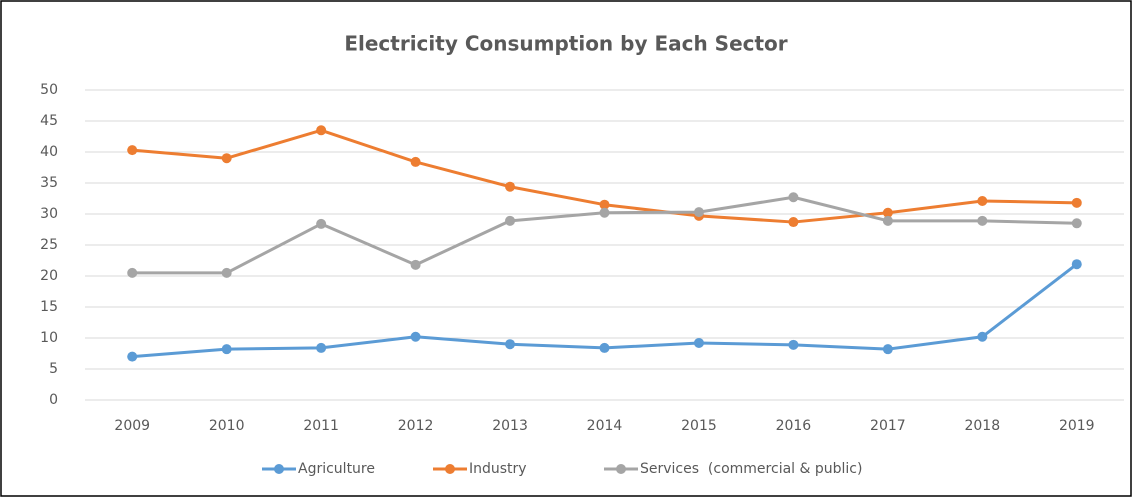 The width and height of the screenshot is (1132, 497). What do you see at coordinates (49, 276) in the screenshot?
I see `y-tick-label: 20` at bounding box center [49, 276].